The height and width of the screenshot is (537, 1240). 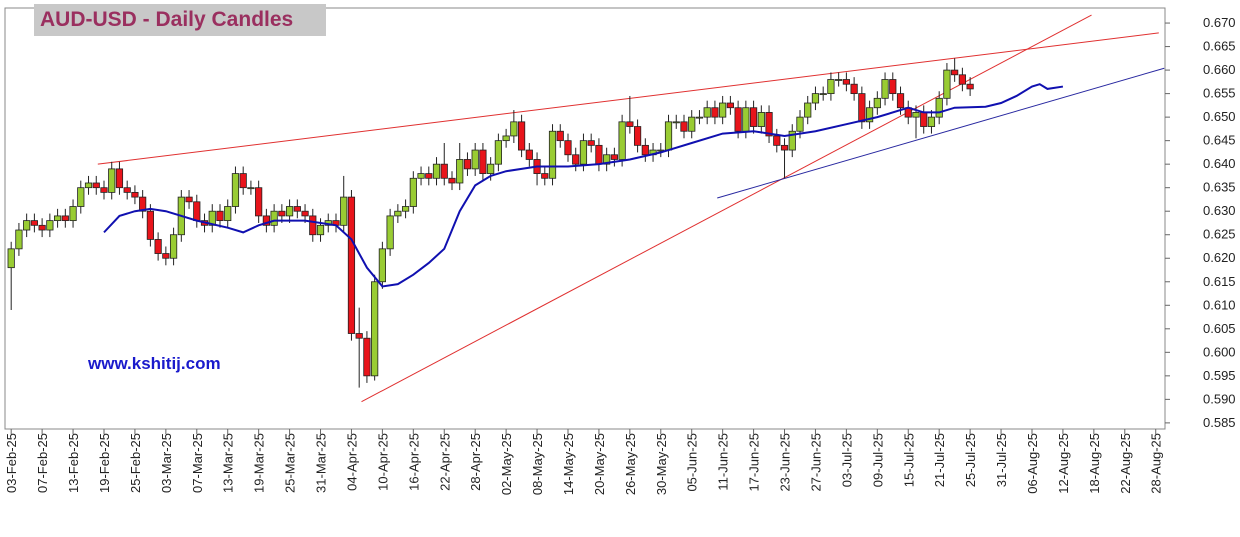 What do you see at coordinates (1219, 304) in the screenshot?
I see `y-tick-label: 0.610` at bounding box center [1219, 304].